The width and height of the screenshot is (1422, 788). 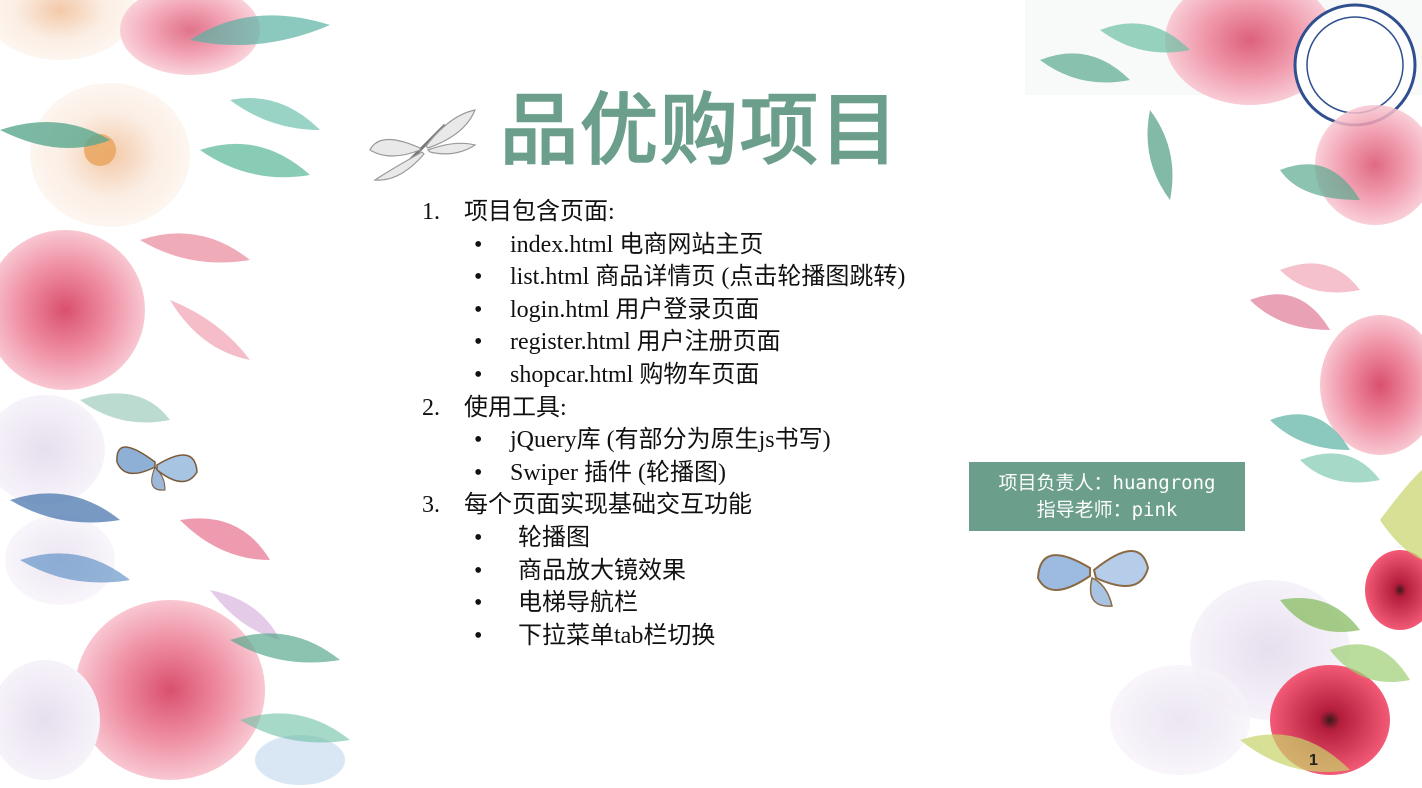 What do you see at coordinates (608, 505) in the screenshot?
I see `section-heading-text: 每个页面实现基础交互功能` at bounding box center [608, 505].